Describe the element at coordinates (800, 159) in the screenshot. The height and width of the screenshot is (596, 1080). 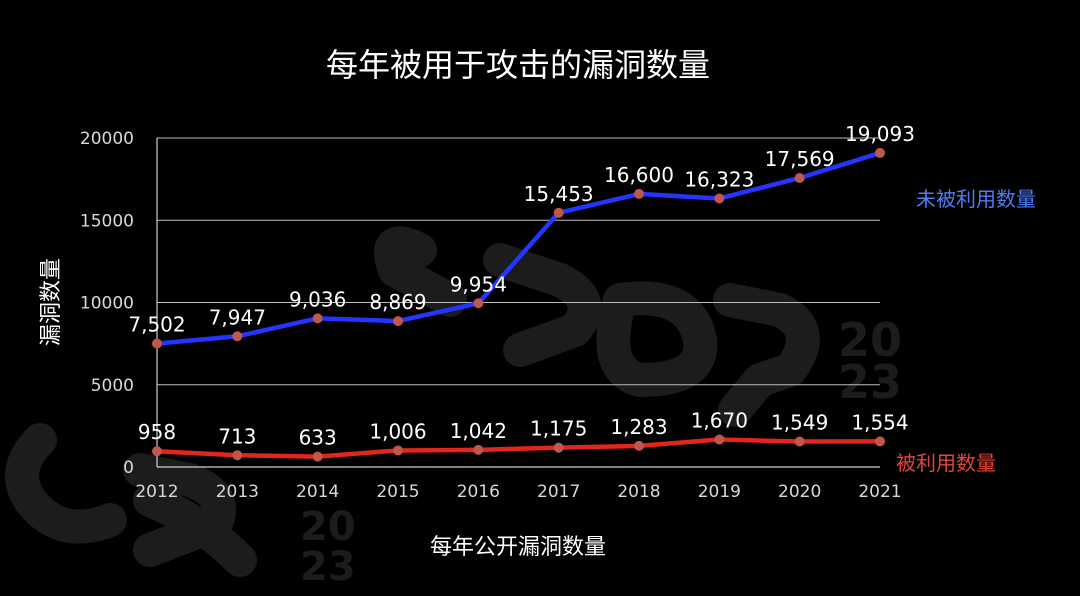
I see `data-label: 17,569` at that location.